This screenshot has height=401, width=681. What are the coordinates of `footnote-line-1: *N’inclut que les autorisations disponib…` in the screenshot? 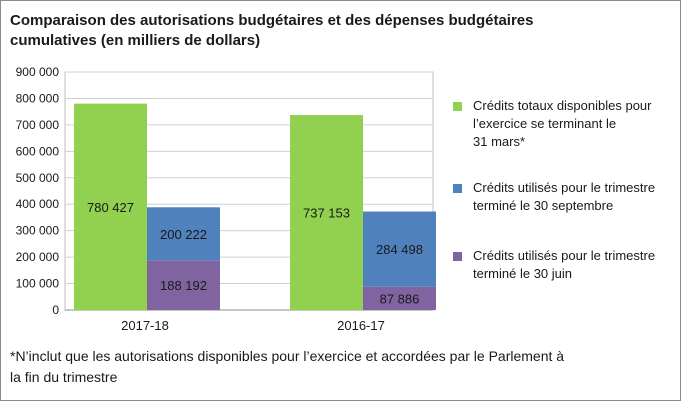 It's located at (287, 356).